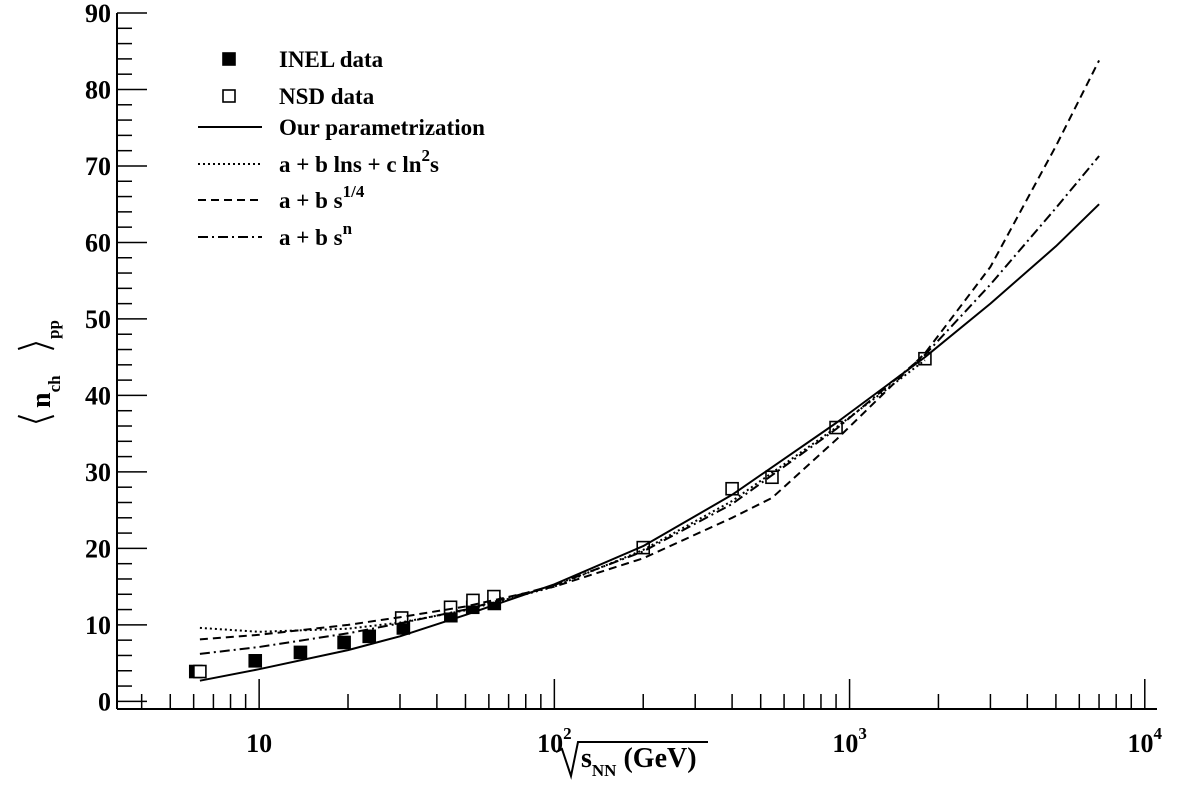 The image size is (1177, 786). I want to click on y-tick-label: 90, so click(98, 14).